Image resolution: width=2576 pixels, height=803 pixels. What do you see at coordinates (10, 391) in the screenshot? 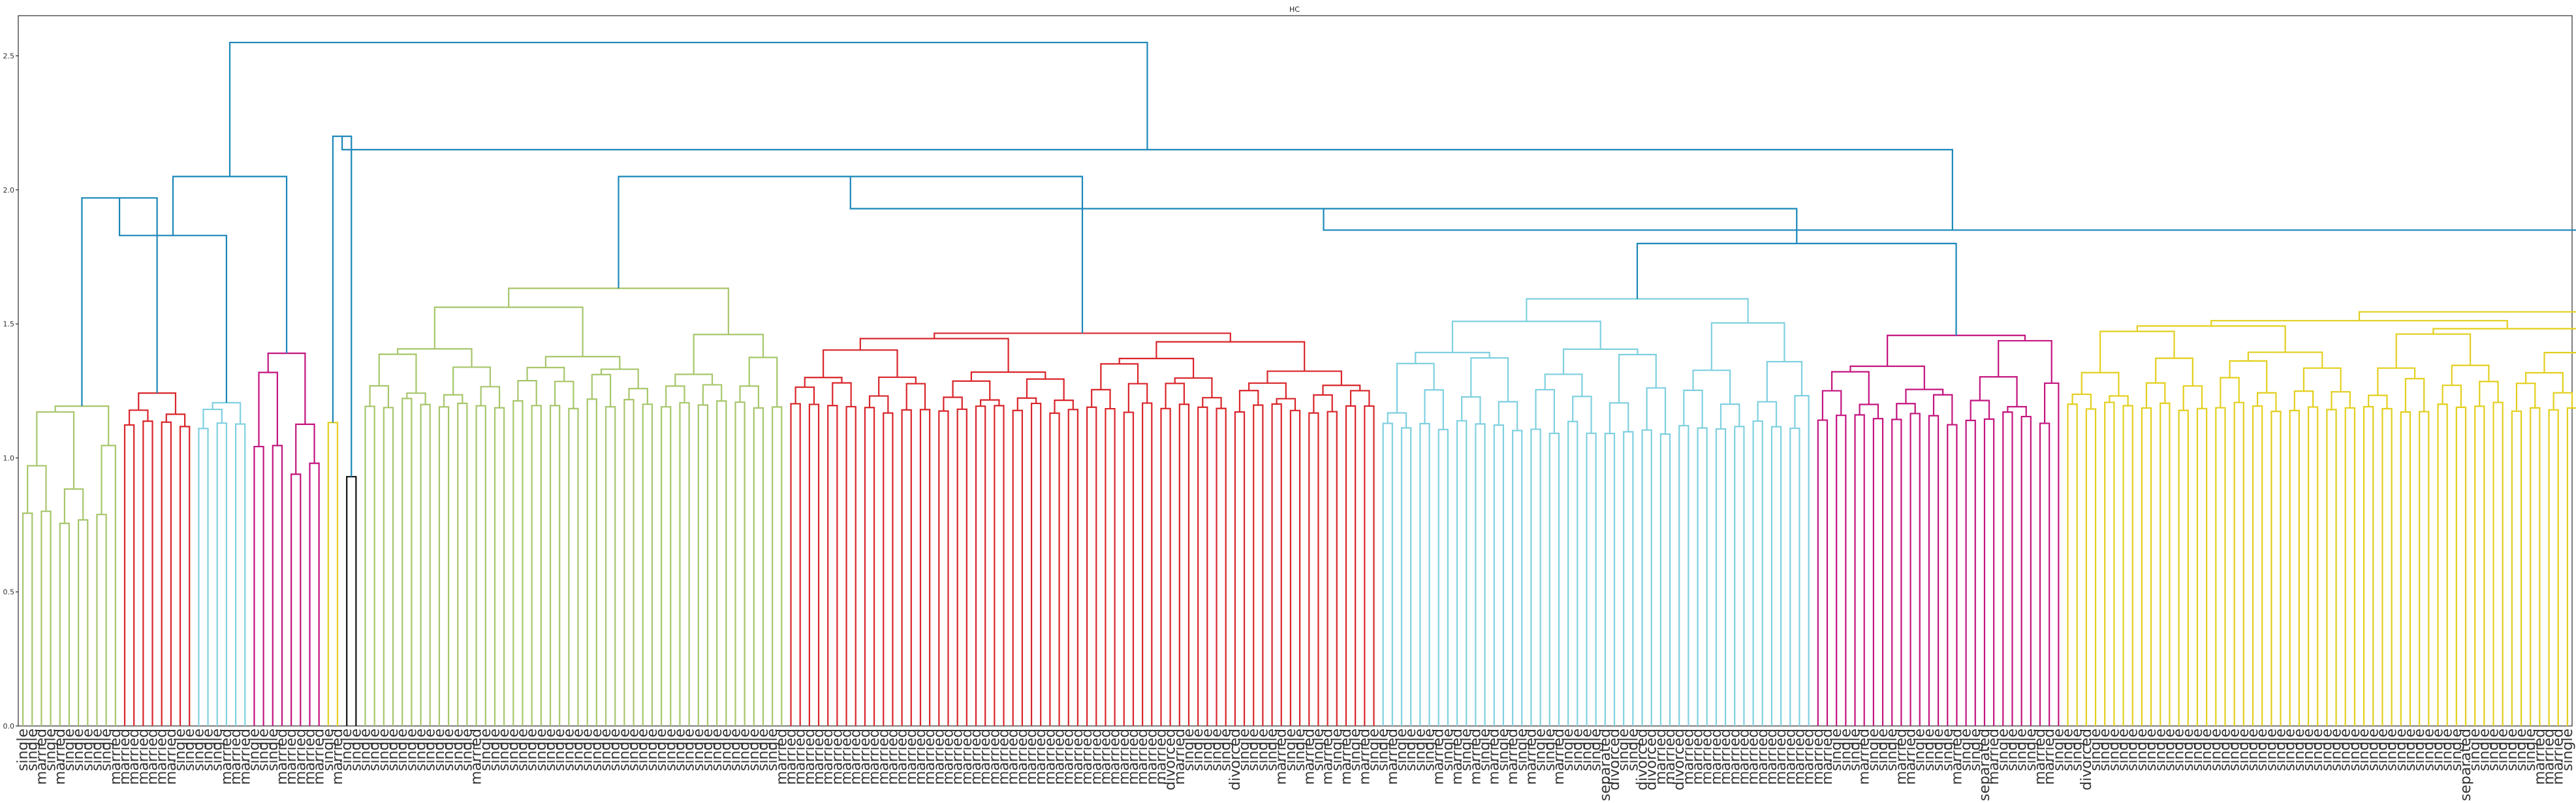
I see `y-axis: 0.0 0.5 1.0 1.5 2.0 2.5` at bounding box center [10, 391].